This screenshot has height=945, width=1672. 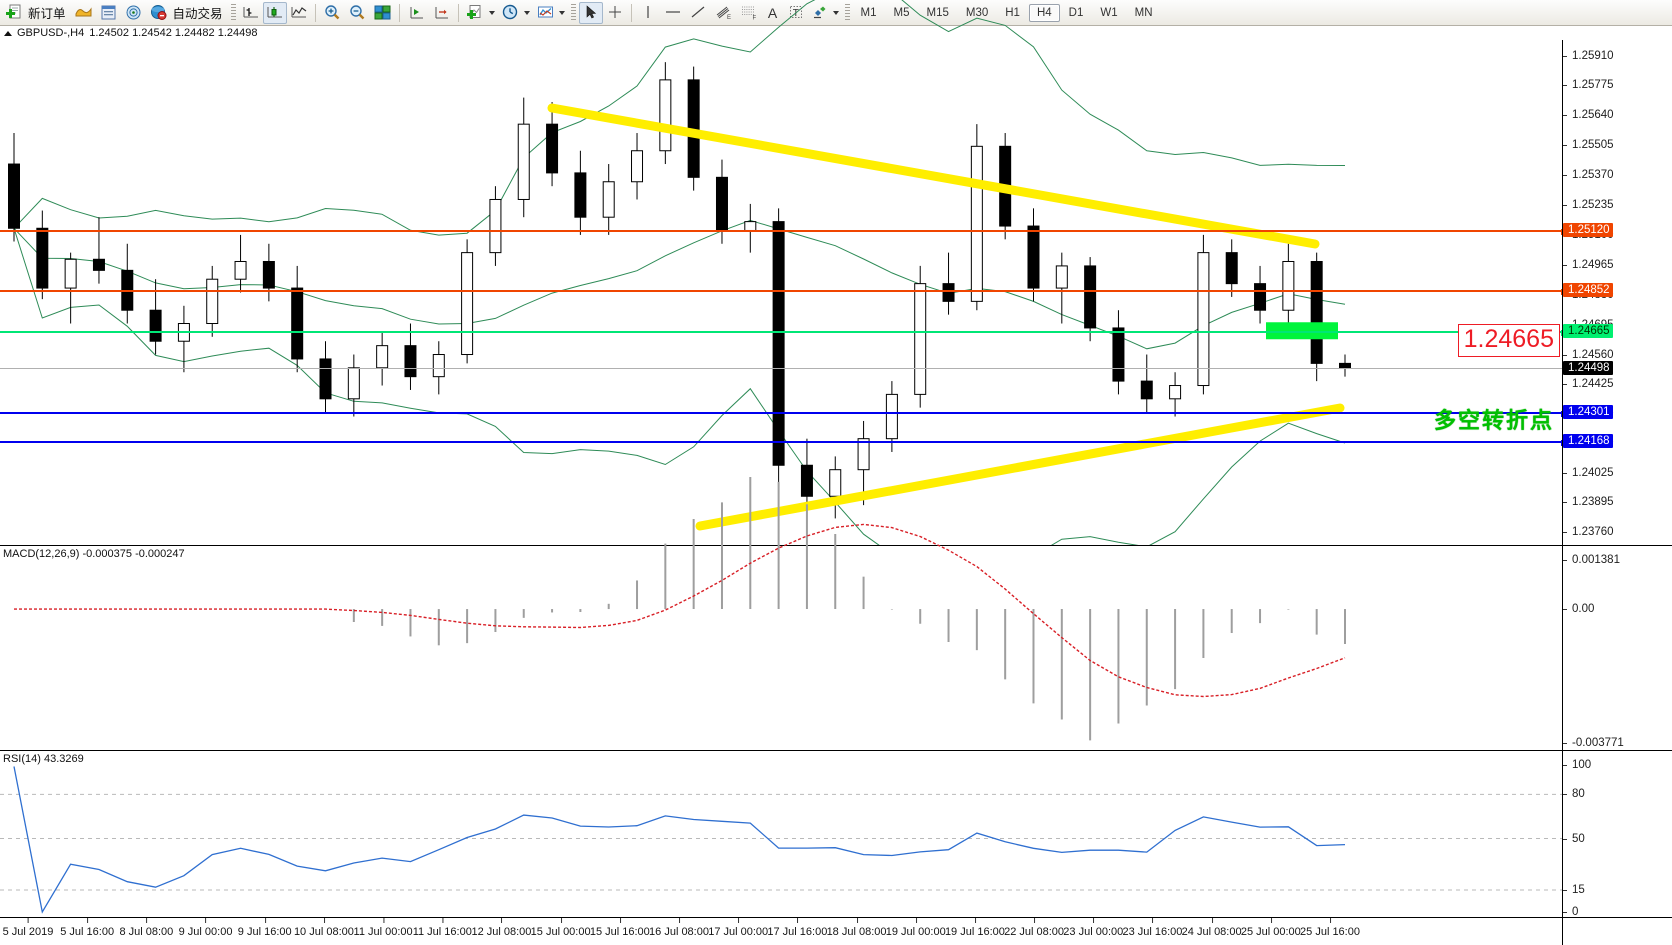 What do you see at coordinates (187, 13) in the screenshot?
I see `terminal-button: 自动交易` at bounding box center [187, 13].